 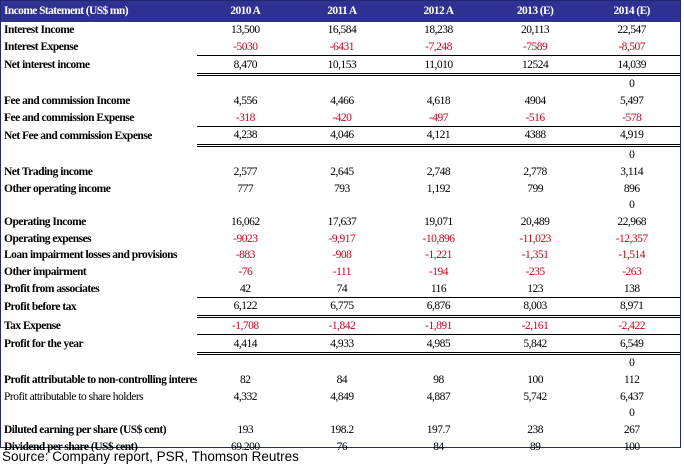 What do you see at coordinates (535, 289) in the screenshot?
I see `value-cell: 123` at bounding box center [535, 289].